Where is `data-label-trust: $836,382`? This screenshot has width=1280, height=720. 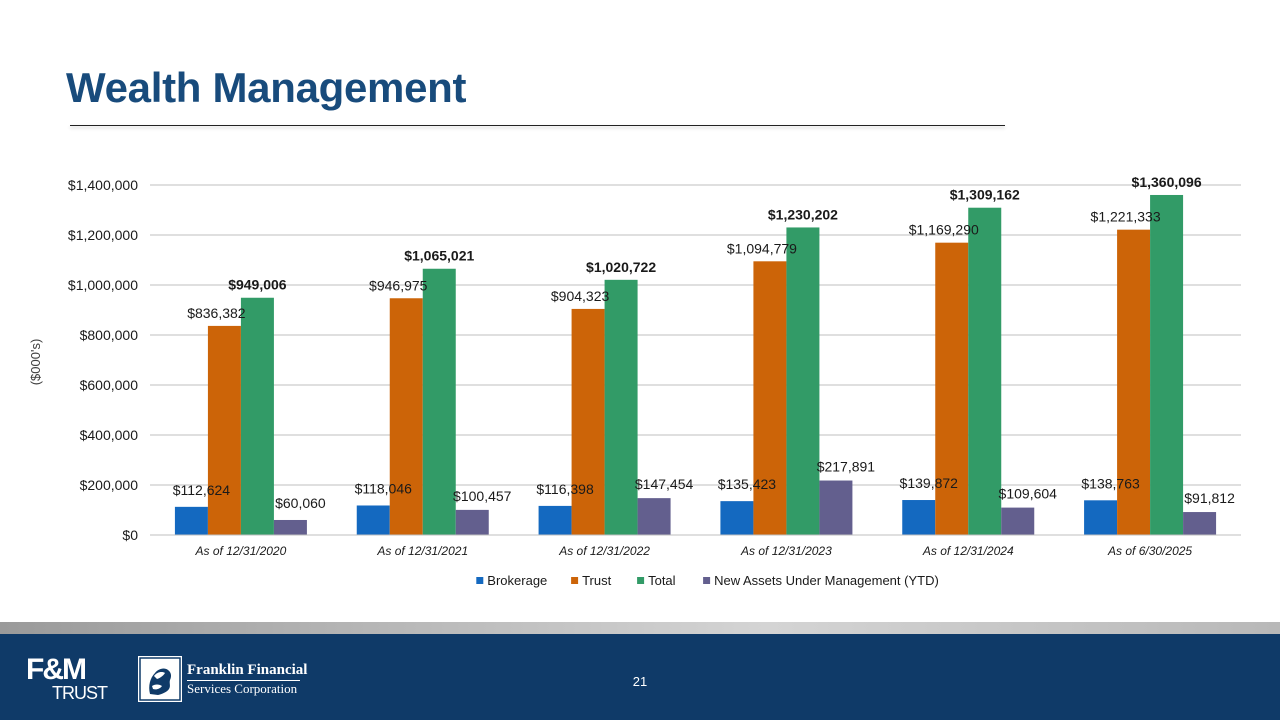 data-label-trust: $836,382 is located at coordinates (216, 313).